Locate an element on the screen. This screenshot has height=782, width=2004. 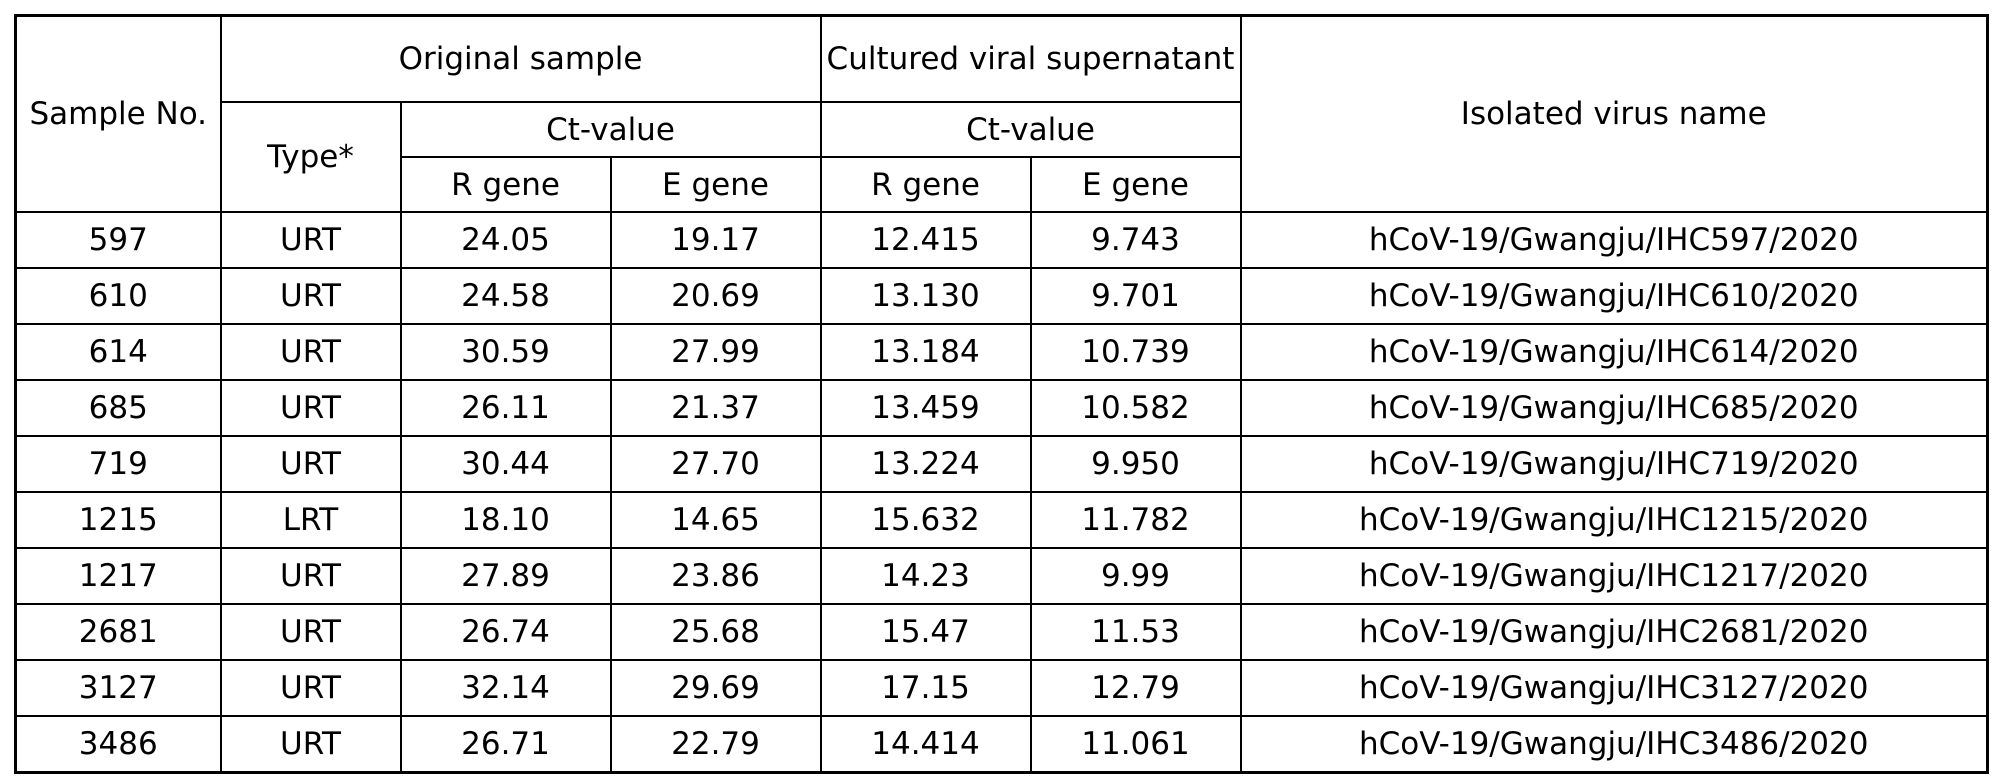
cell-original-r-gene: 30.59 is located at coordinates (505, 352).